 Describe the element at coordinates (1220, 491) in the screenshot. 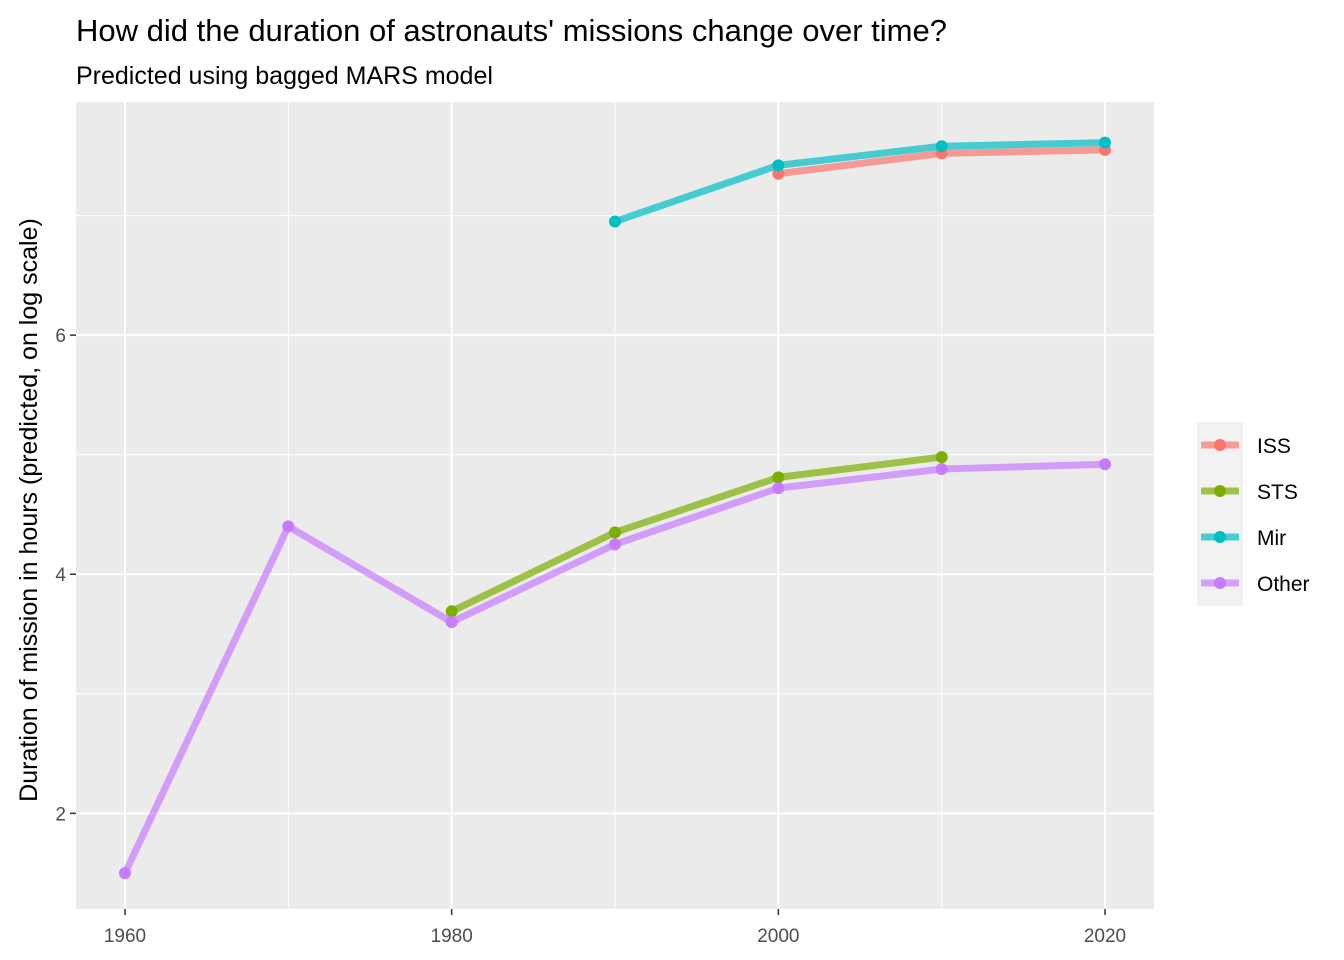

I see `legend-key-point-sts` at that location.